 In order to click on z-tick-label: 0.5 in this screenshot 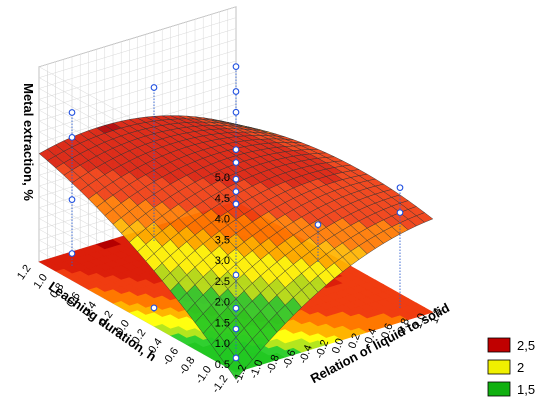, I will do `click(222, 365)`.